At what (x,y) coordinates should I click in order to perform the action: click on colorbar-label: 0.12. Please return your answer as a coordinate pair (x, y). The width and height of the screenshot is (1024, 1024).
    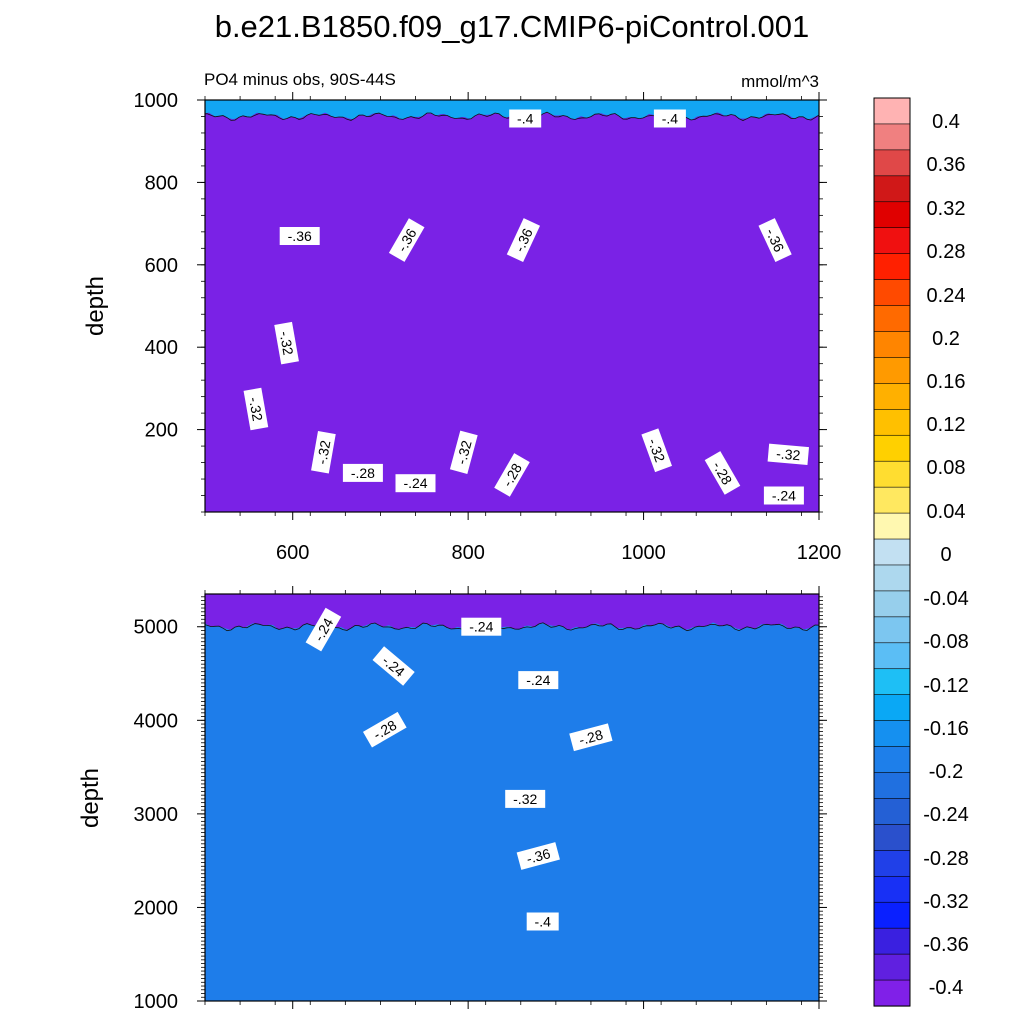
    Looking at the image, I should click on (946, 425).